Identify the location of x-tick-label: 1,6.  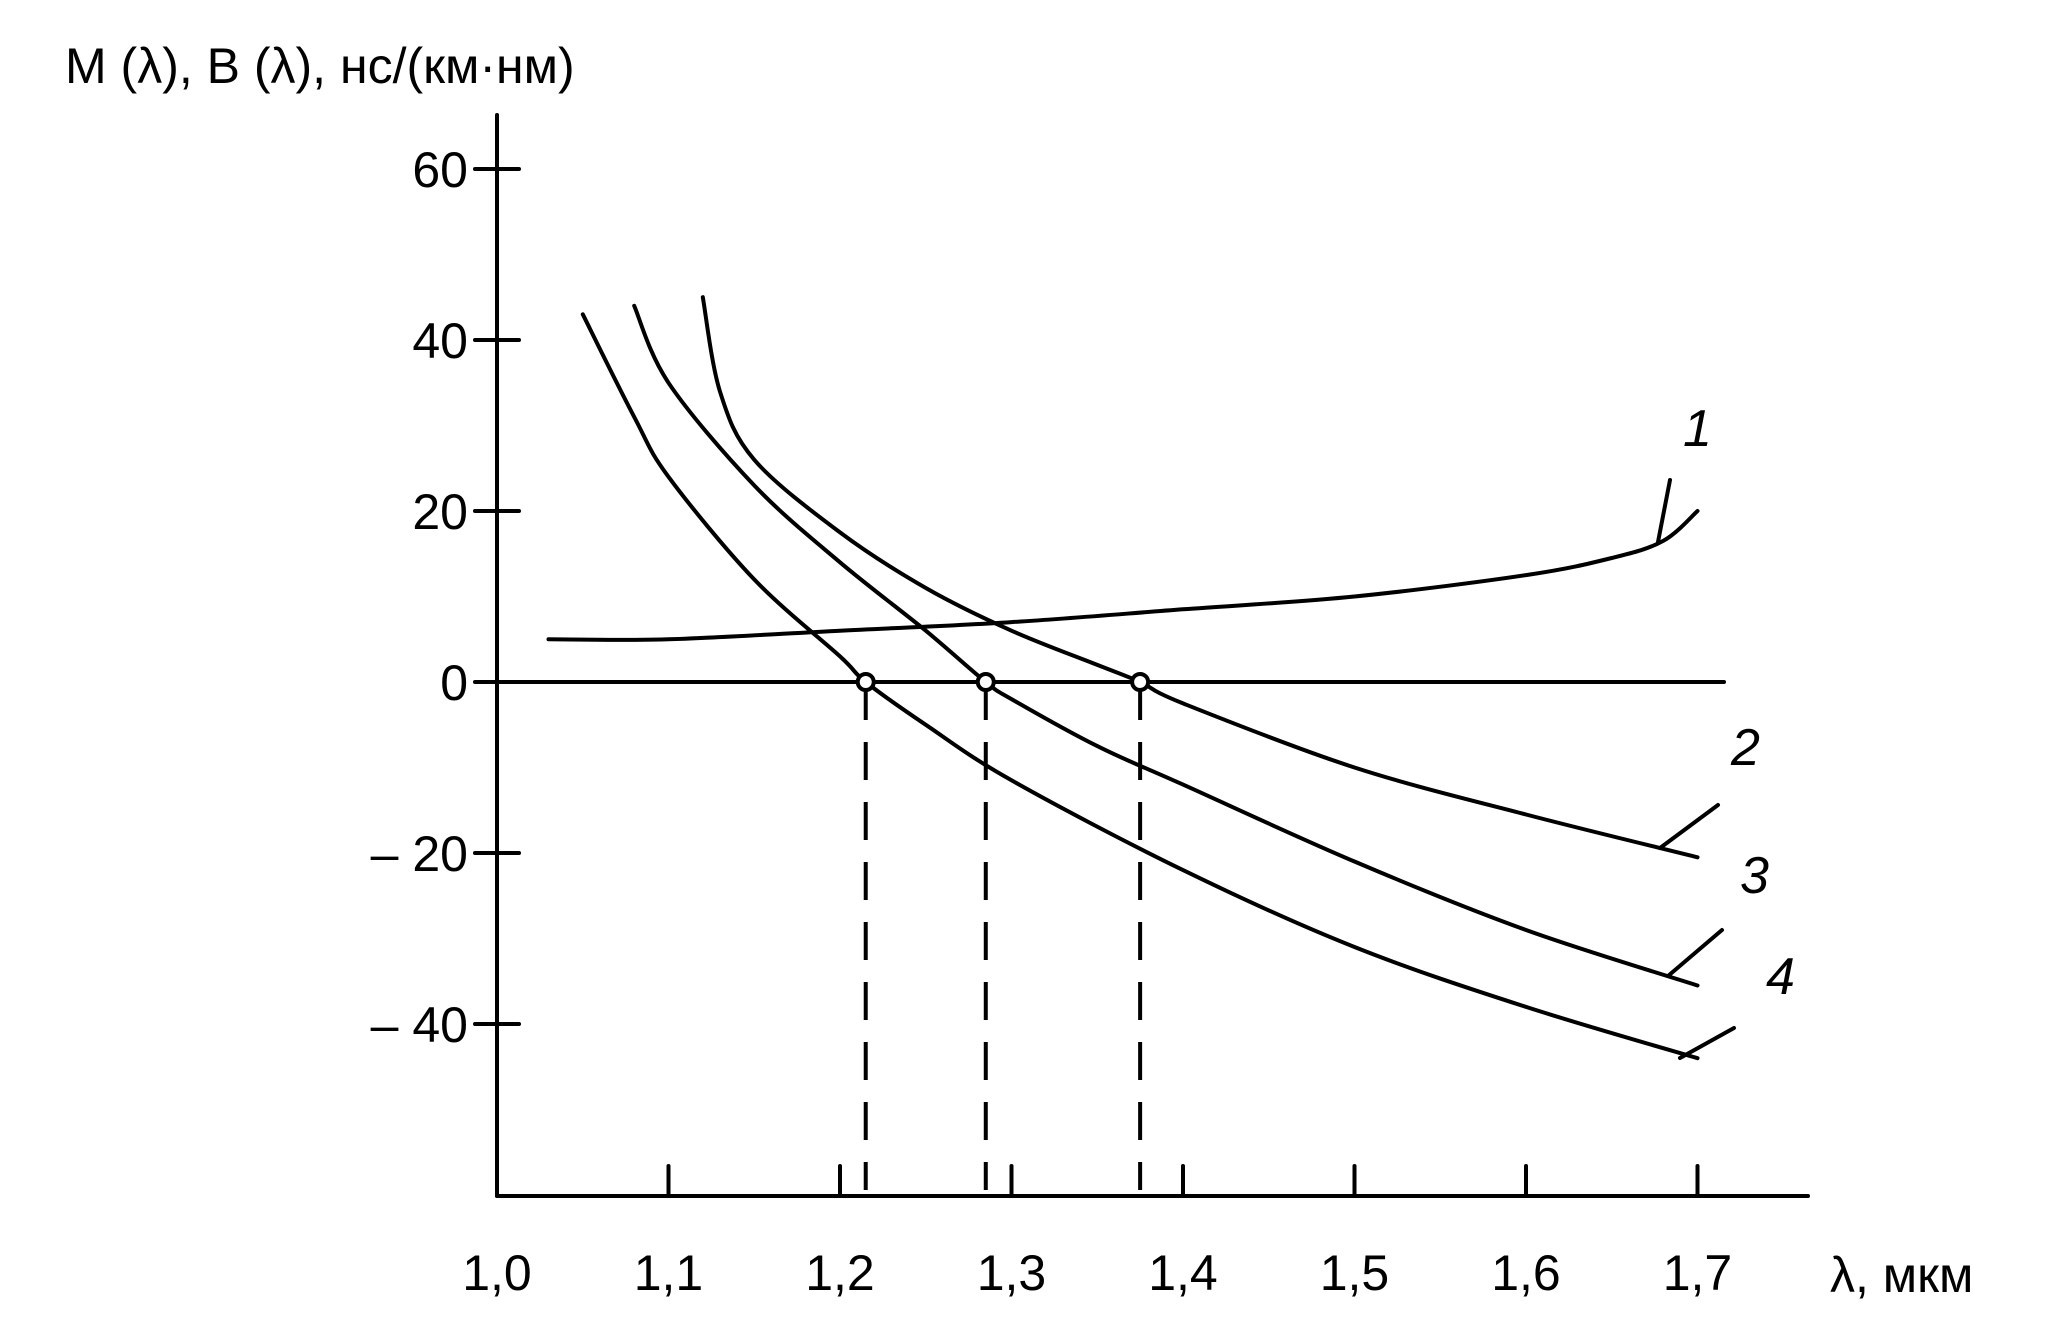
(1526, 1273).